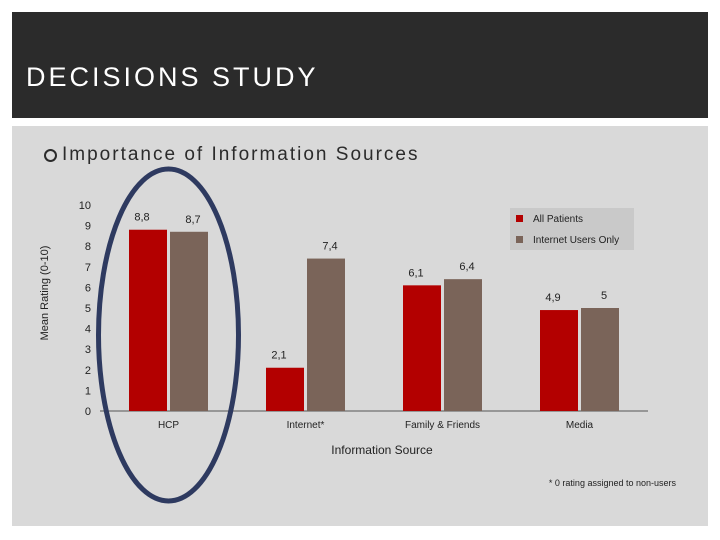  What do you see at coordinates (88, 268) in the screenshot?
I see `y-tick-label: 7` at bounding box center [88, 268].